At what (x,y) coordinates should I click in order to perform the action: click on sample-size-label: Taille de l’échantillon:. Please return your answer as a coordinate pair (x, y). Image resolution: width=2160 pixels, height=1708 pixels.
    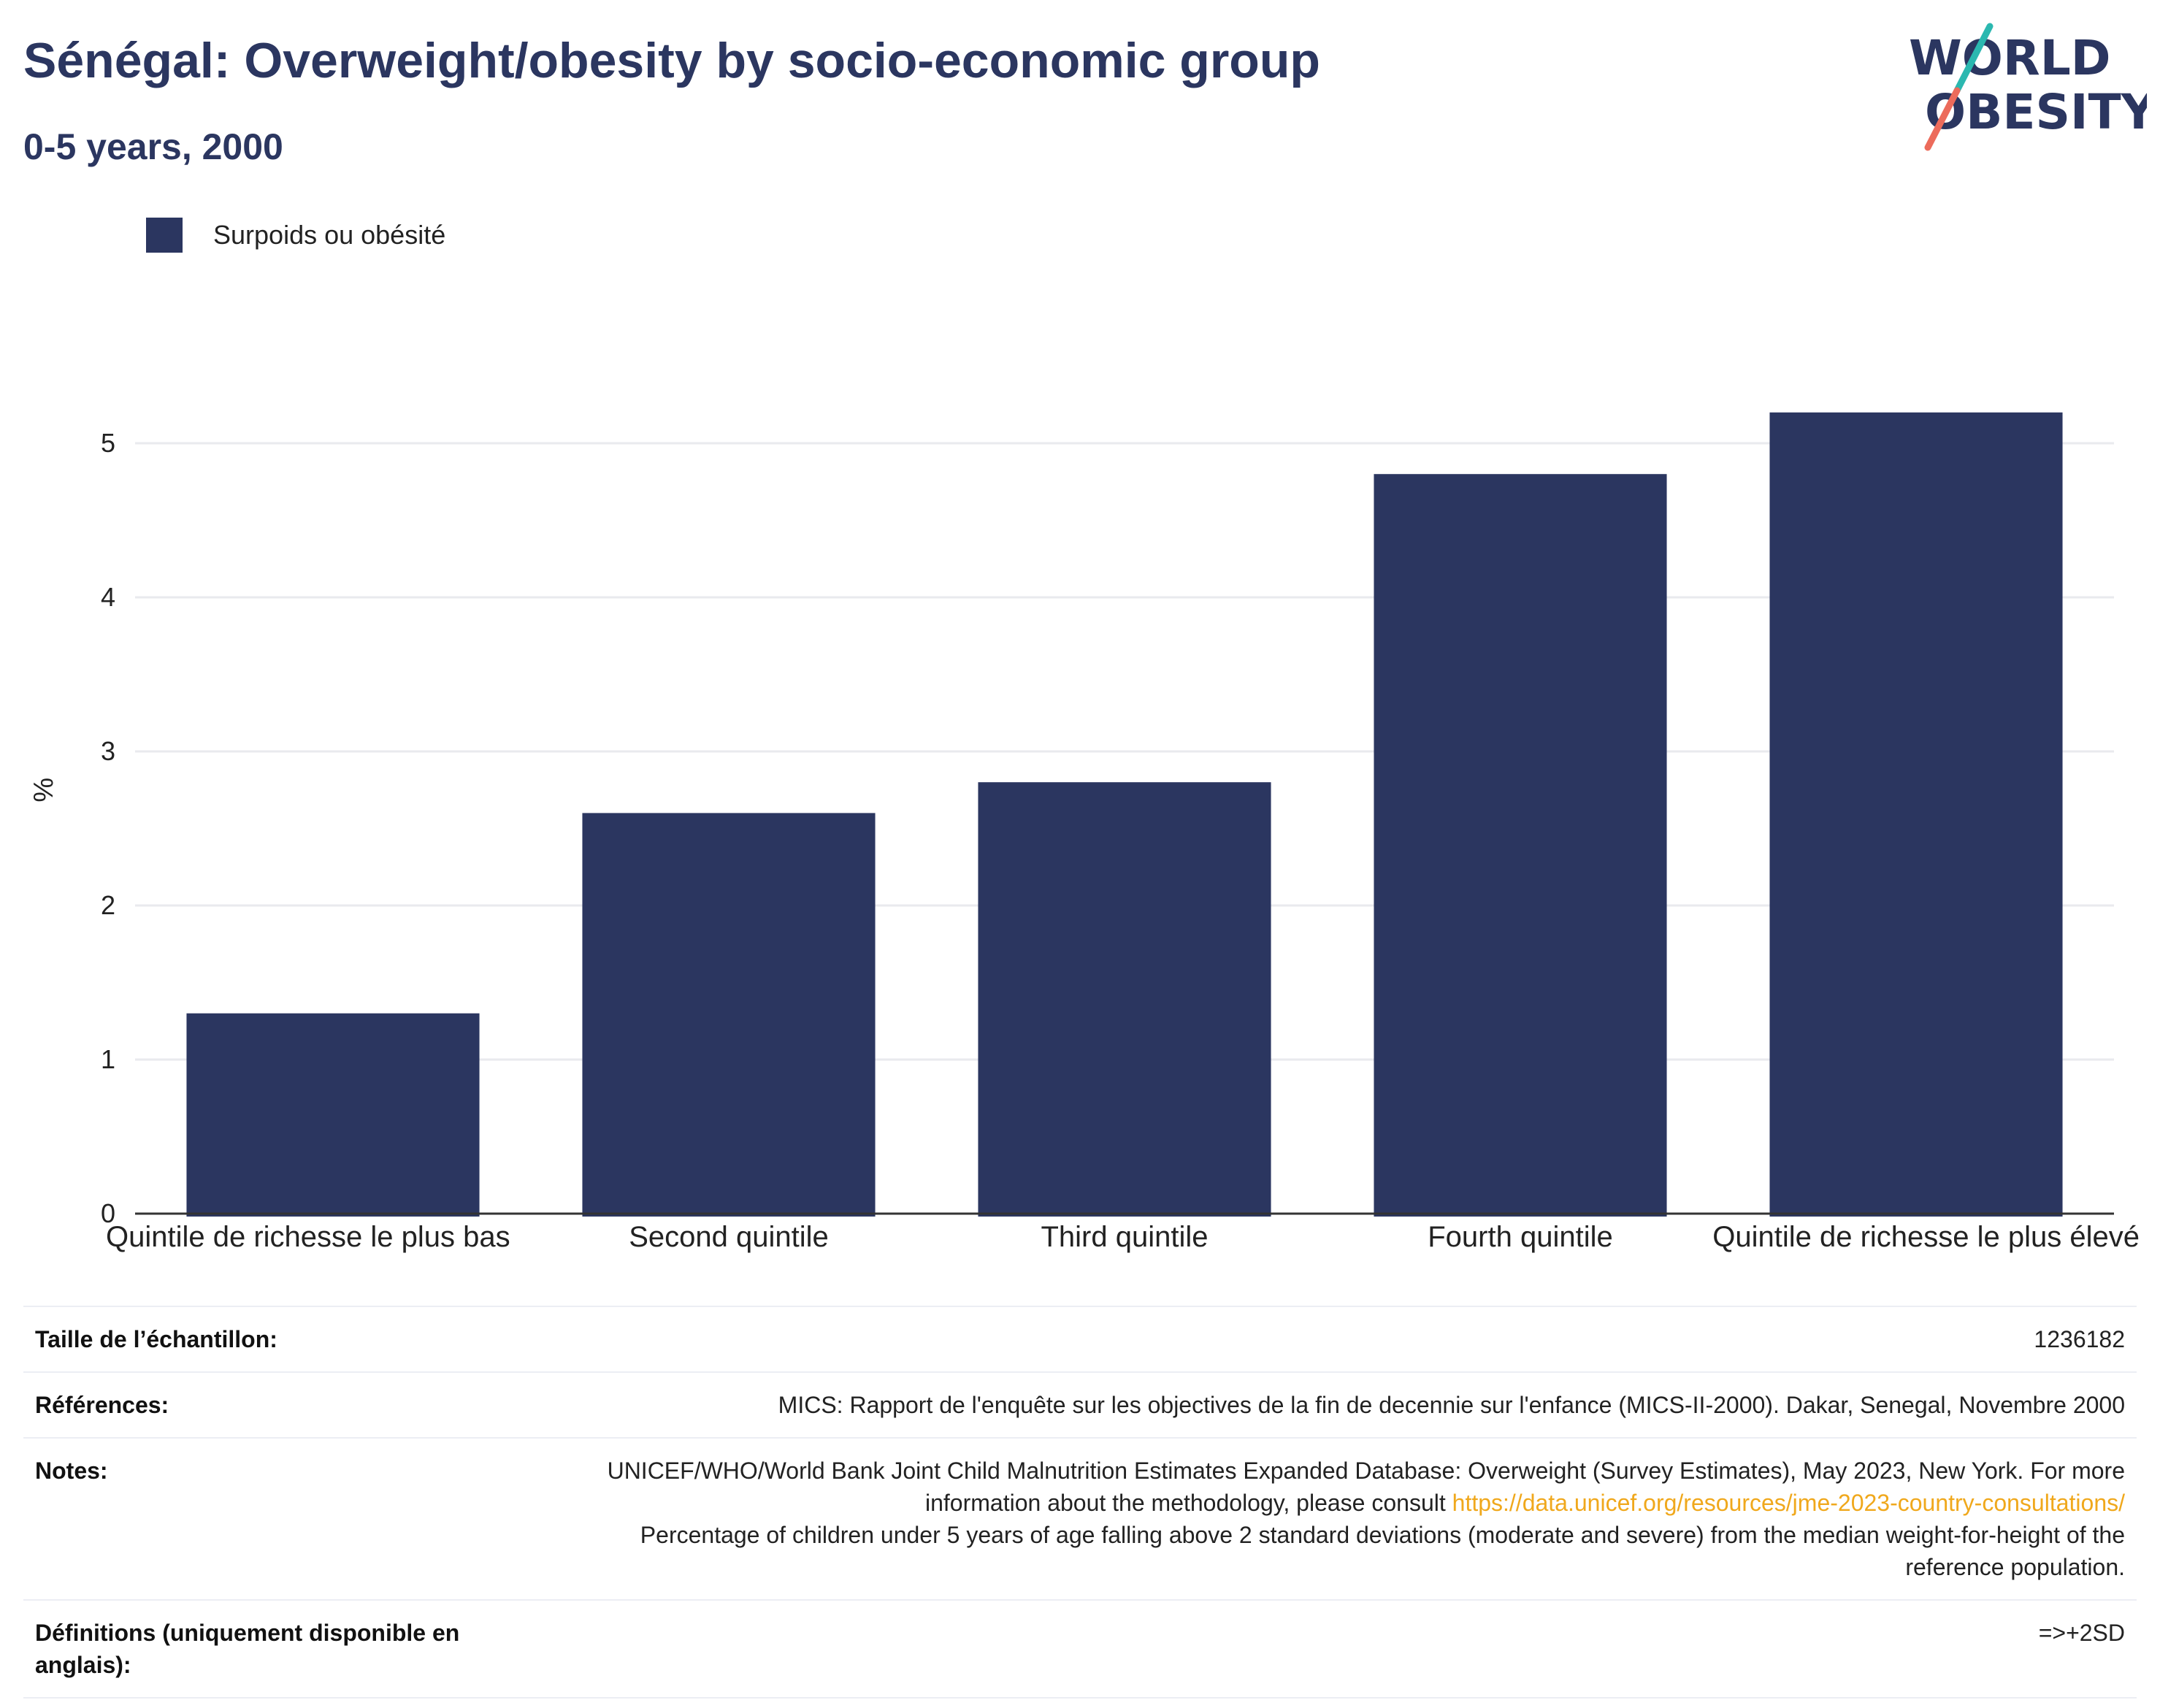
    Looking at the image, I should click on (156, 1339).